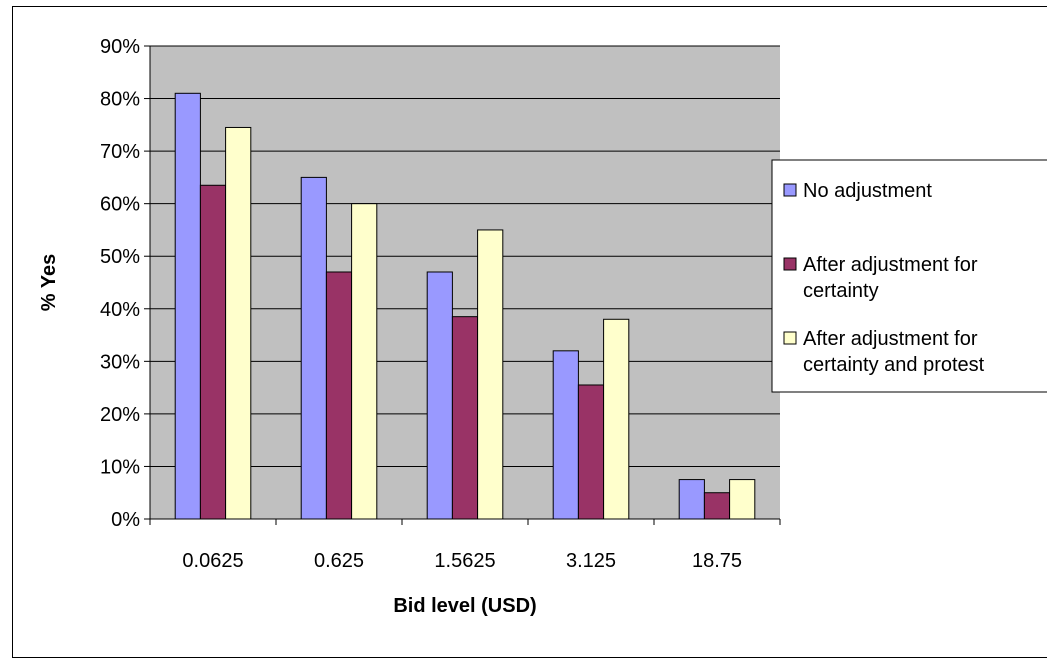 The width and height of the screenshot is (1047, 658). Describe the element at coordinates (120, 257) in the screenshot. I see `y-tick-label: 50%` at that location.